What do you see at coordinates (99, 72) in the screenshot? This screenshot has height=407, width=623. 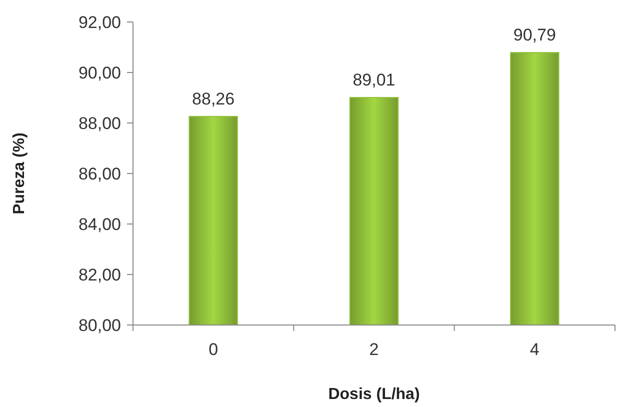 I see `y-tick-label: 90,00` at bounding box center [99, 72].